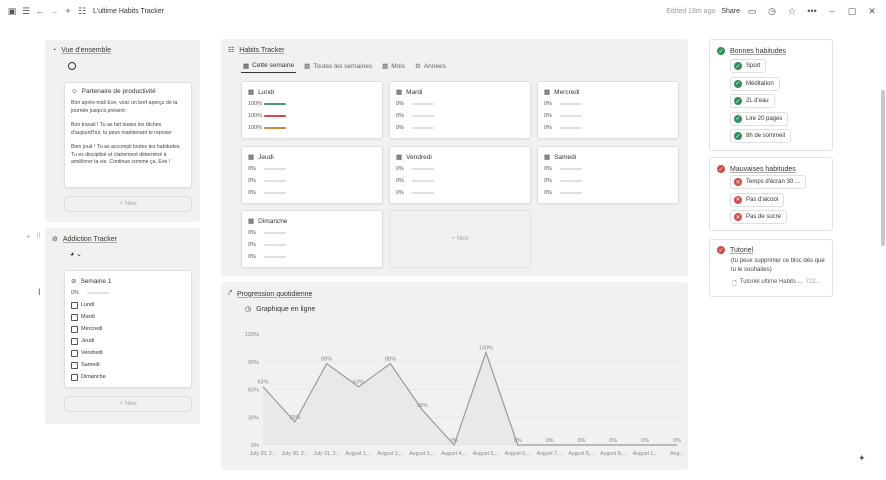 The image size is (886, 480). I want to click on habit-chip: ✓ Méditation, so click(755, 83).